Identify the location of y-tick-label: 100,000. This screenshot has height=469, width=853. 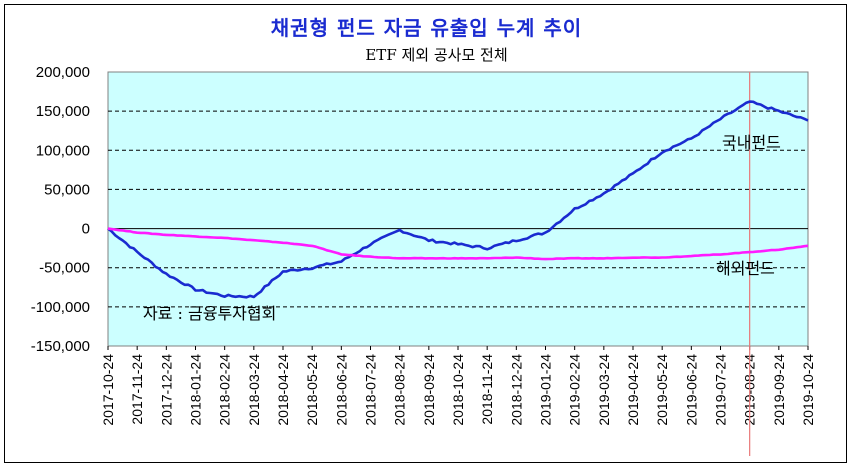
(63, 150).